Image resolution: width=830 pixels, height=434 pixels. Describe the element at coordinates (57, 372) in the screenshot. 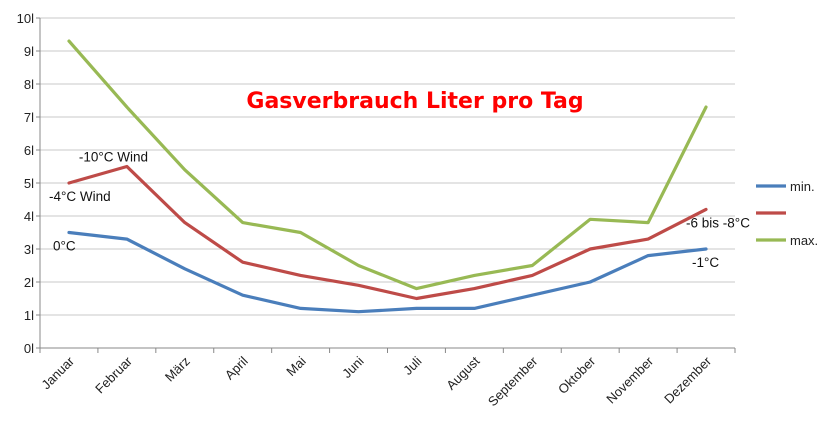

I see `x-tick-label: Januar` at that location.